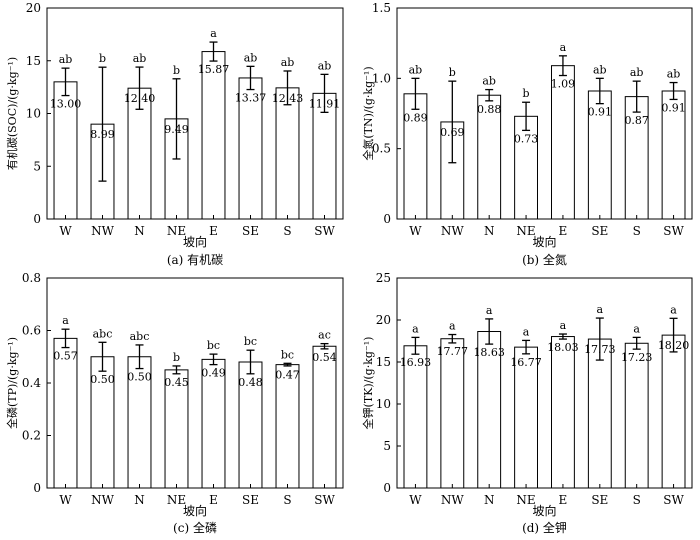 The width and height of the screenshot is (700, 540). I want to click on y-tick-label: 1.0, so click(381, 78).